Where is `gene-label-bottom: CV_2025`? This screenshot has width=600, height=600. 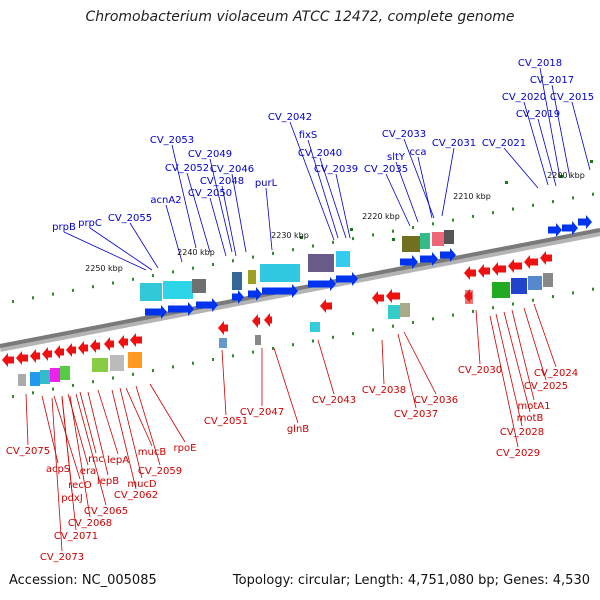
gene-label-bottom: CV_2025 is located at coordinates (546, 386).